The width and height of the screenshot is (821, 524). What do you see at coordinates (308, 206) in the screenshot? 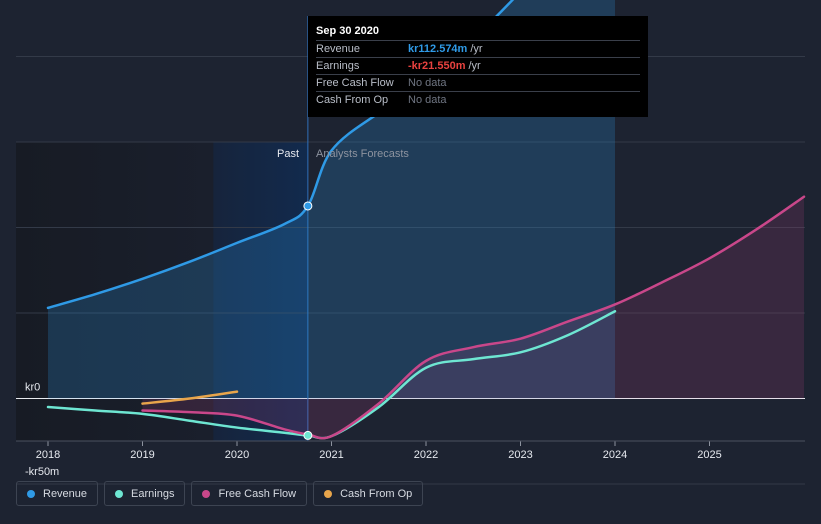
I see `marker-revenue` at bounding box center [308, 206].